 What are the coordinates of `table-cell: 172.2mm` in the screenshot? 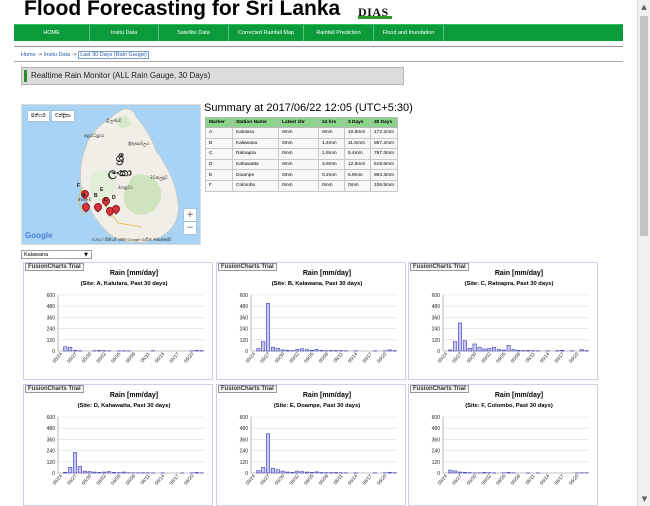 It's located at (384, 133).